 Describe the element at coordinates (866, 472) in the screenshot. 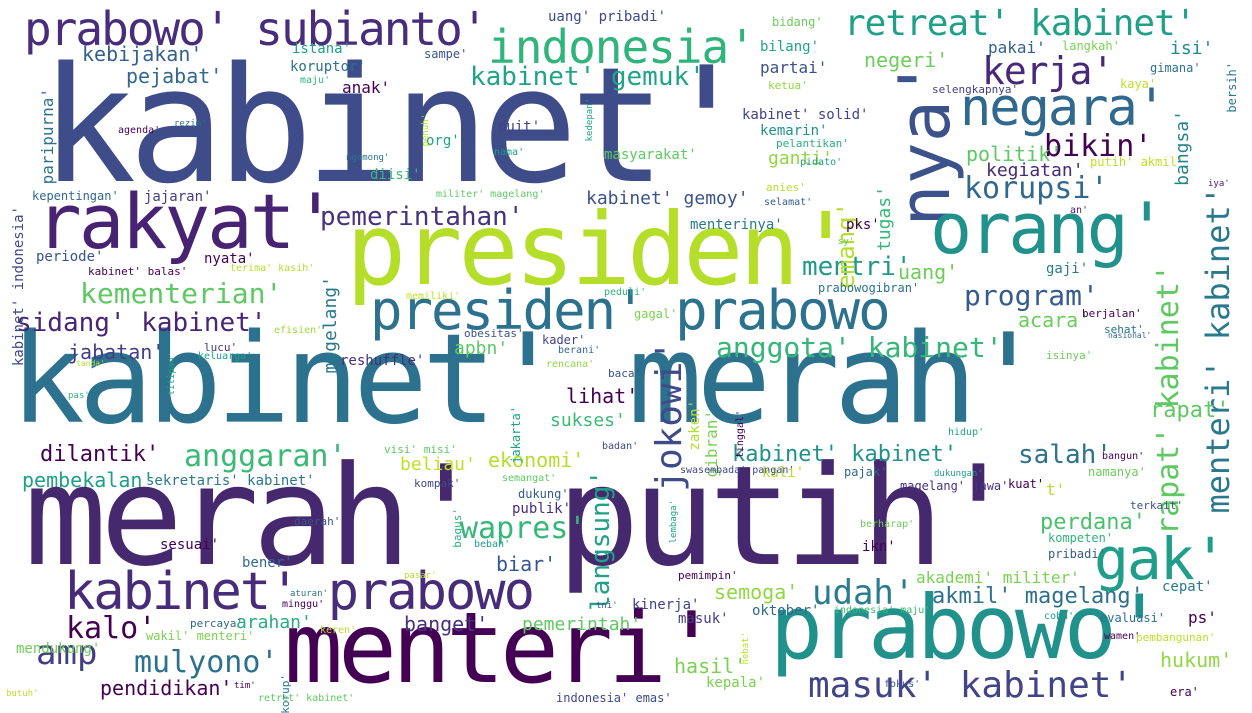

I see `word: pajak'` at that location.